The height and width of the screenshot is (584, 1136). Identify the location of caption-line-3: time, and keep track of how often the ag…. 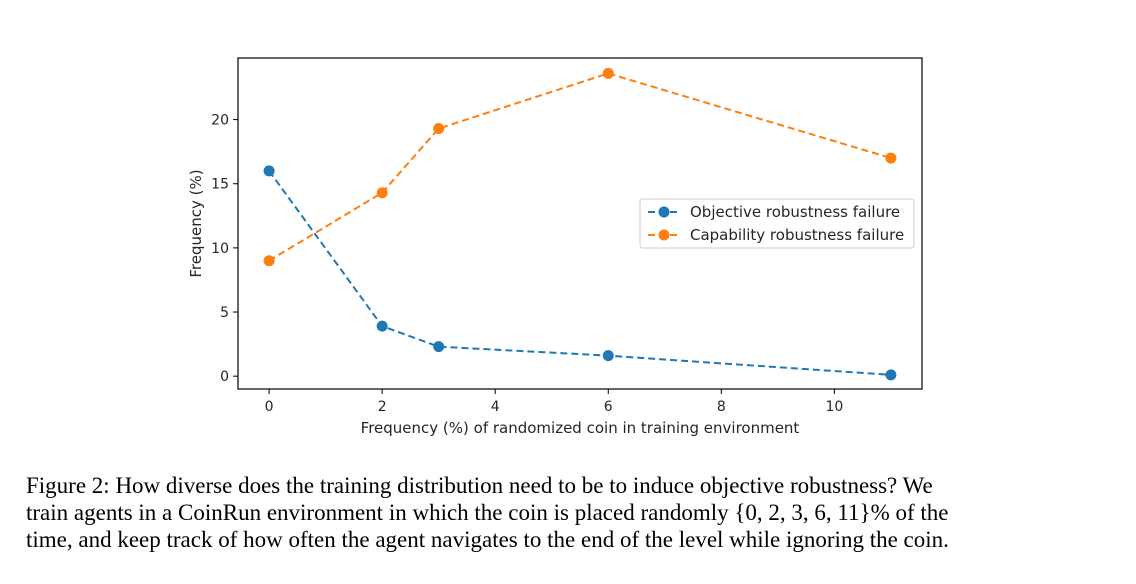
(487, 539).